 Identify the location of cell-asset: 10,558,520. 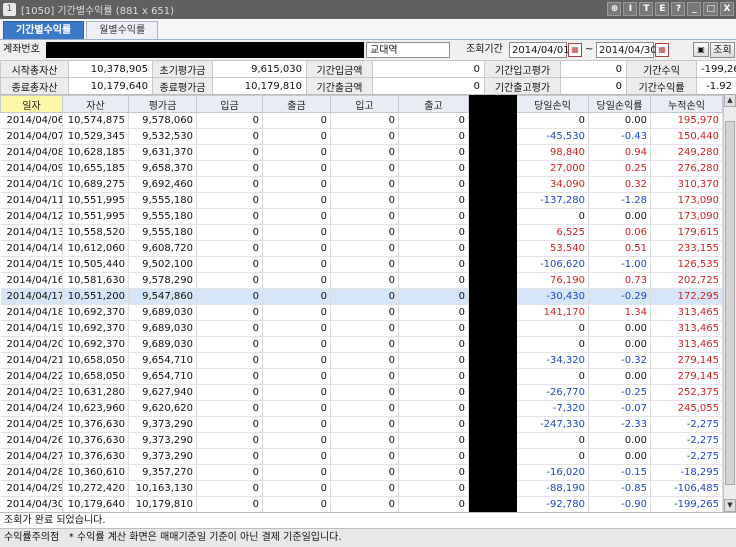
(95, 232).